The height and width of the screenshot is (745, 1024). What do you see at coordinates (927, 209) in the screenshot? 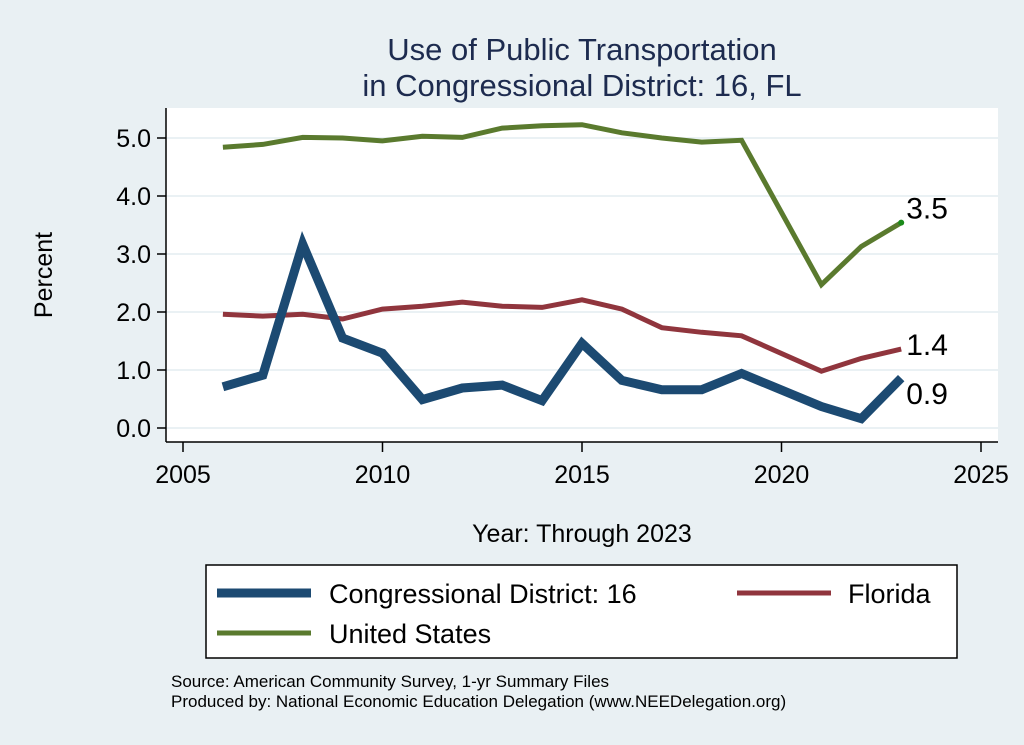
I see `end-label-united-states: 3.5` at bounding box center [927, 209].